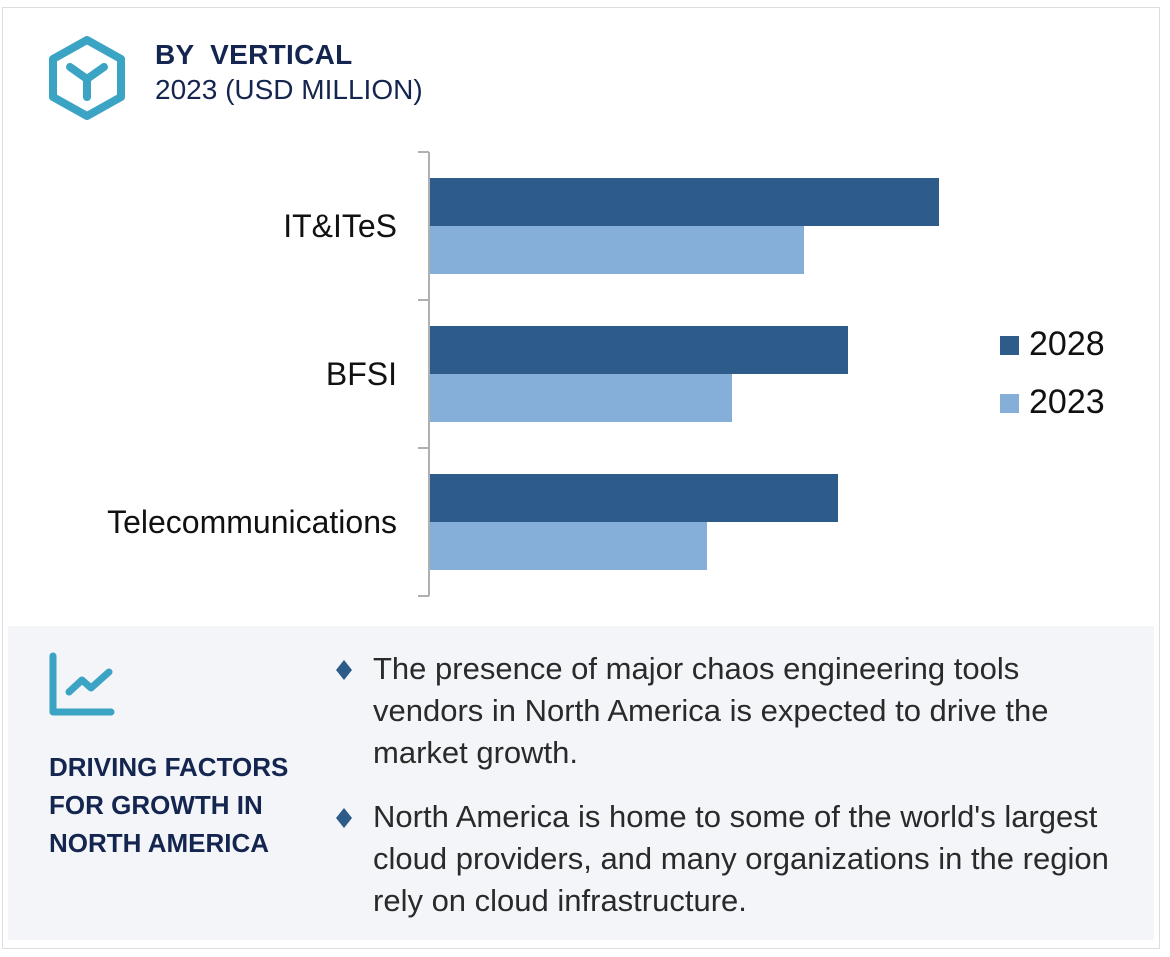 The width and height of the screenshot is (1170, 957). I want to click on category-label: IT&ITeS, so click(340, 226).